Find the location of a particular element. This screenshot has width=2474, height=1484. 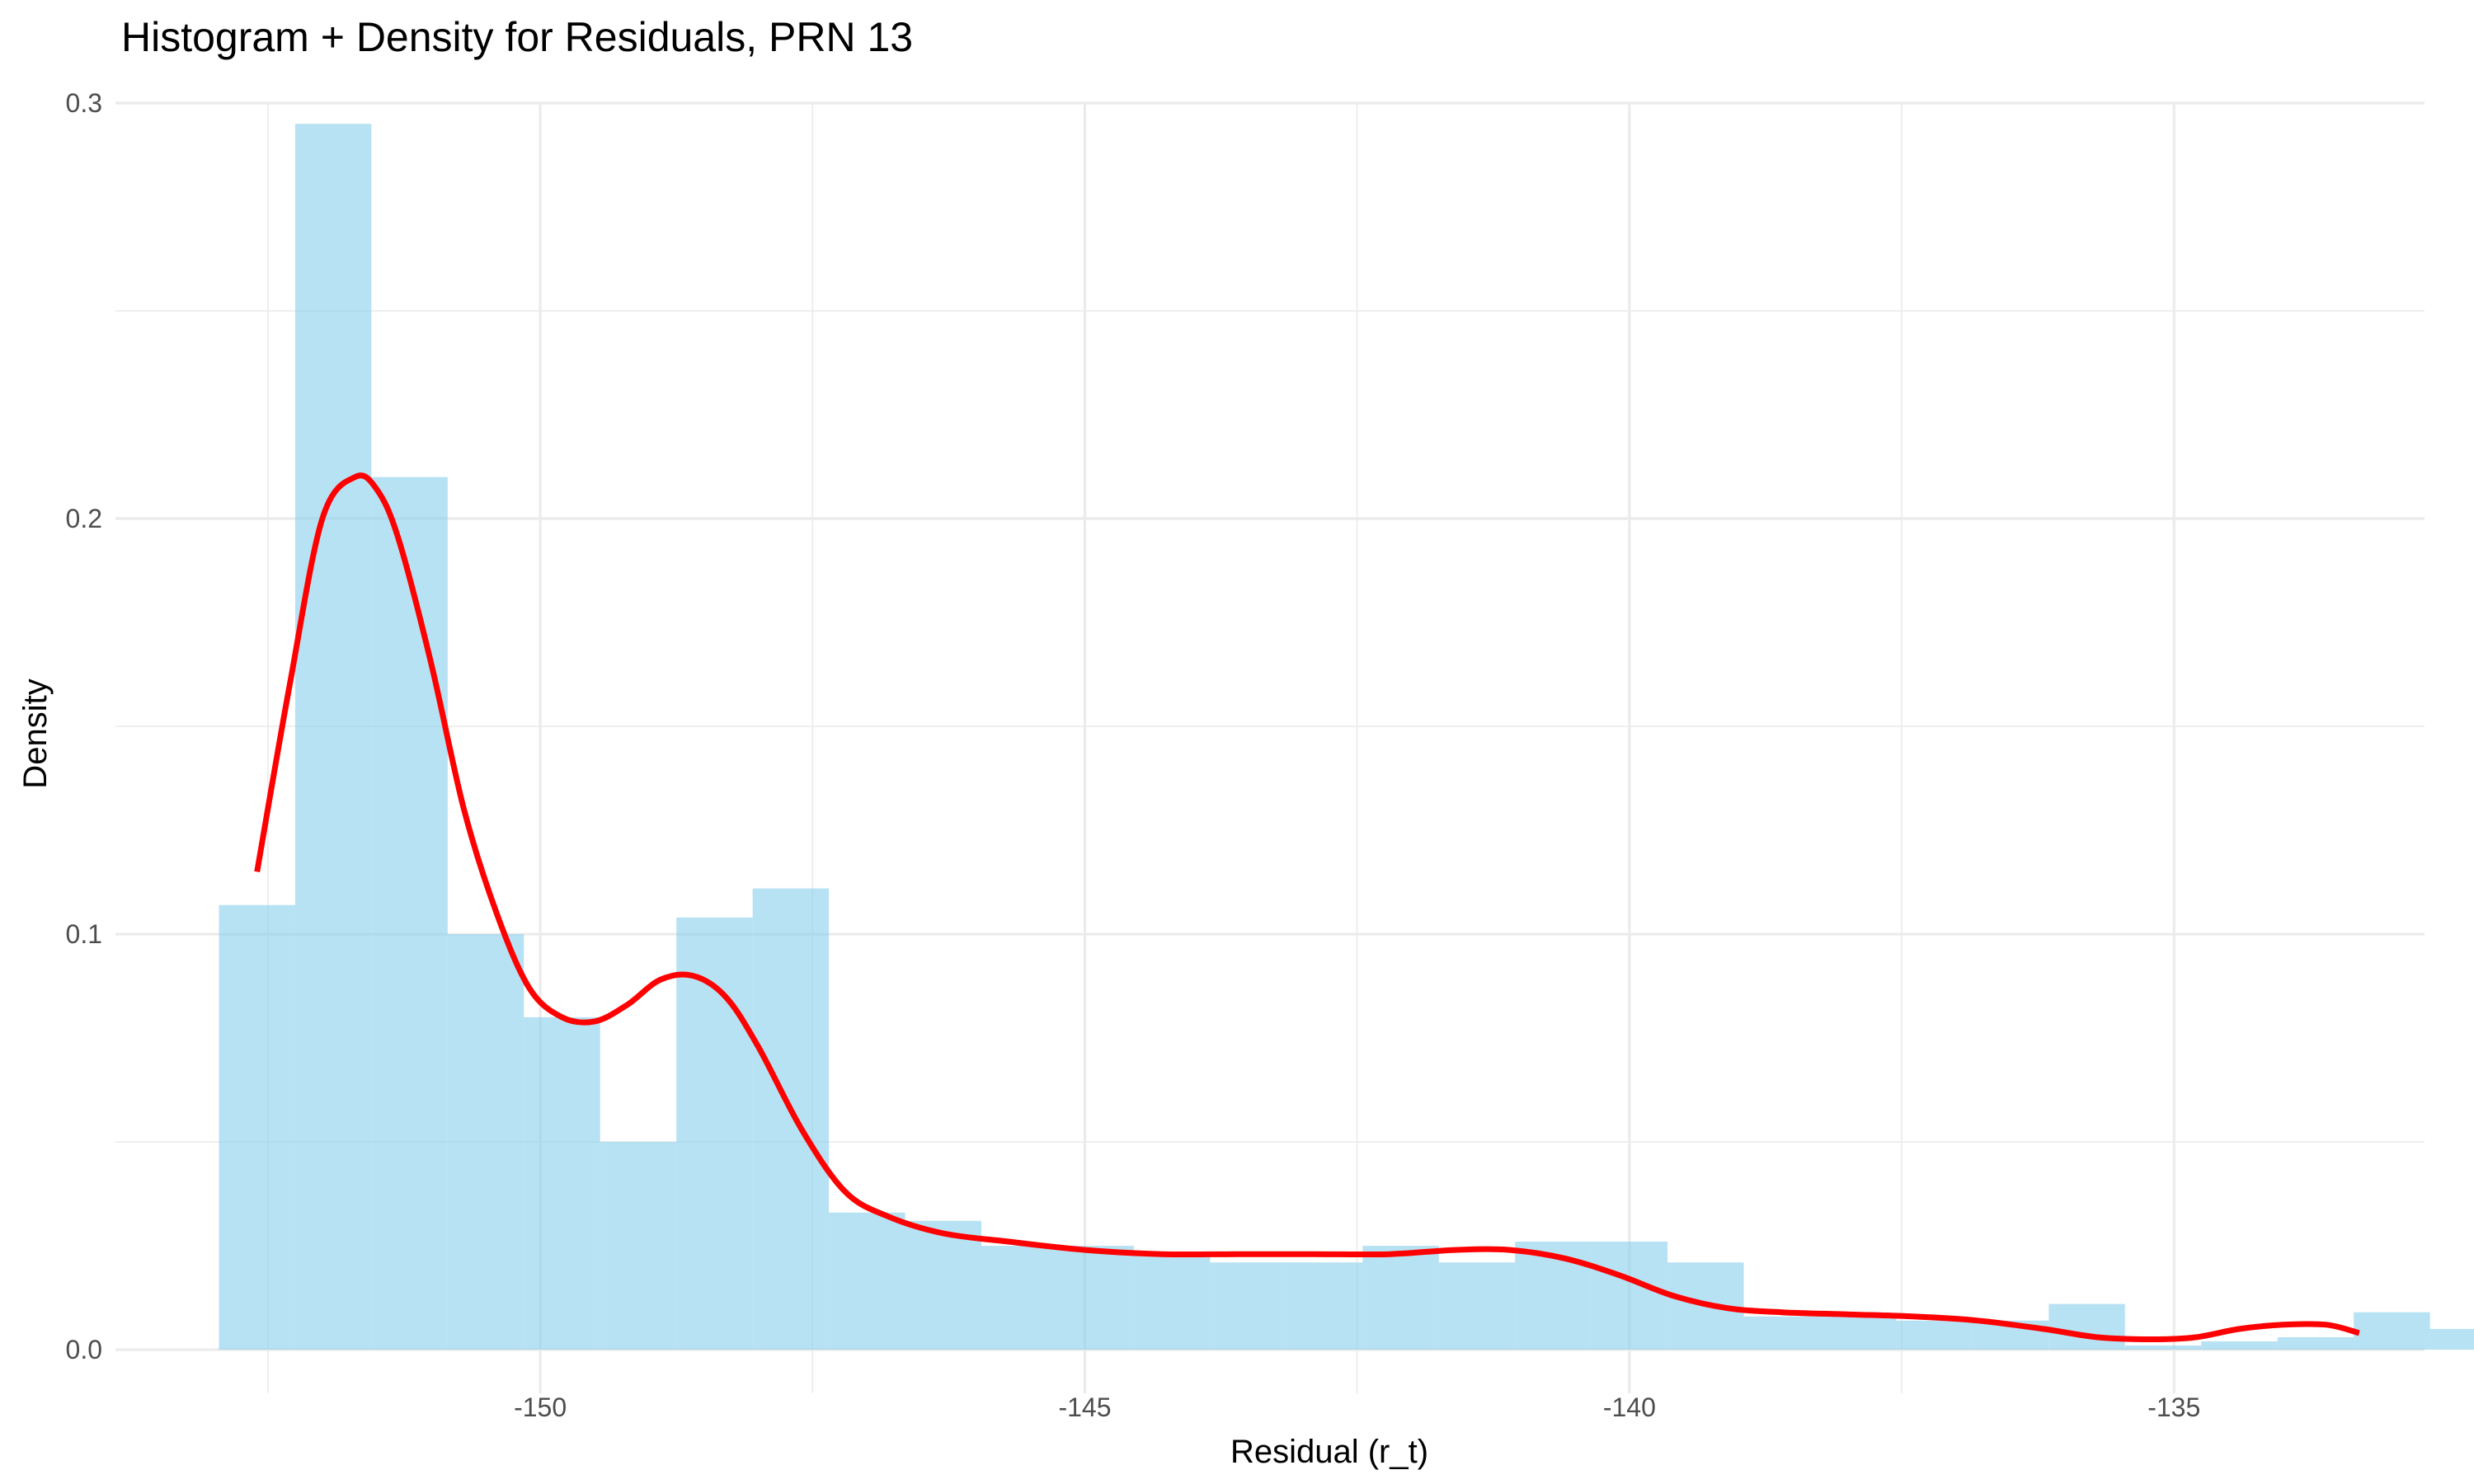

x-tick-label: -150 is located at coordinates (540, 1407).